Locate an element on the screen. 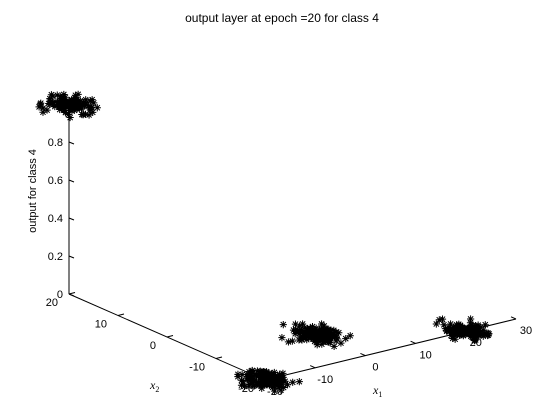 Image resolution: width=560 pixels, height=420 pixels. y-tick-label: -10 is located at coordinates (197, 368).